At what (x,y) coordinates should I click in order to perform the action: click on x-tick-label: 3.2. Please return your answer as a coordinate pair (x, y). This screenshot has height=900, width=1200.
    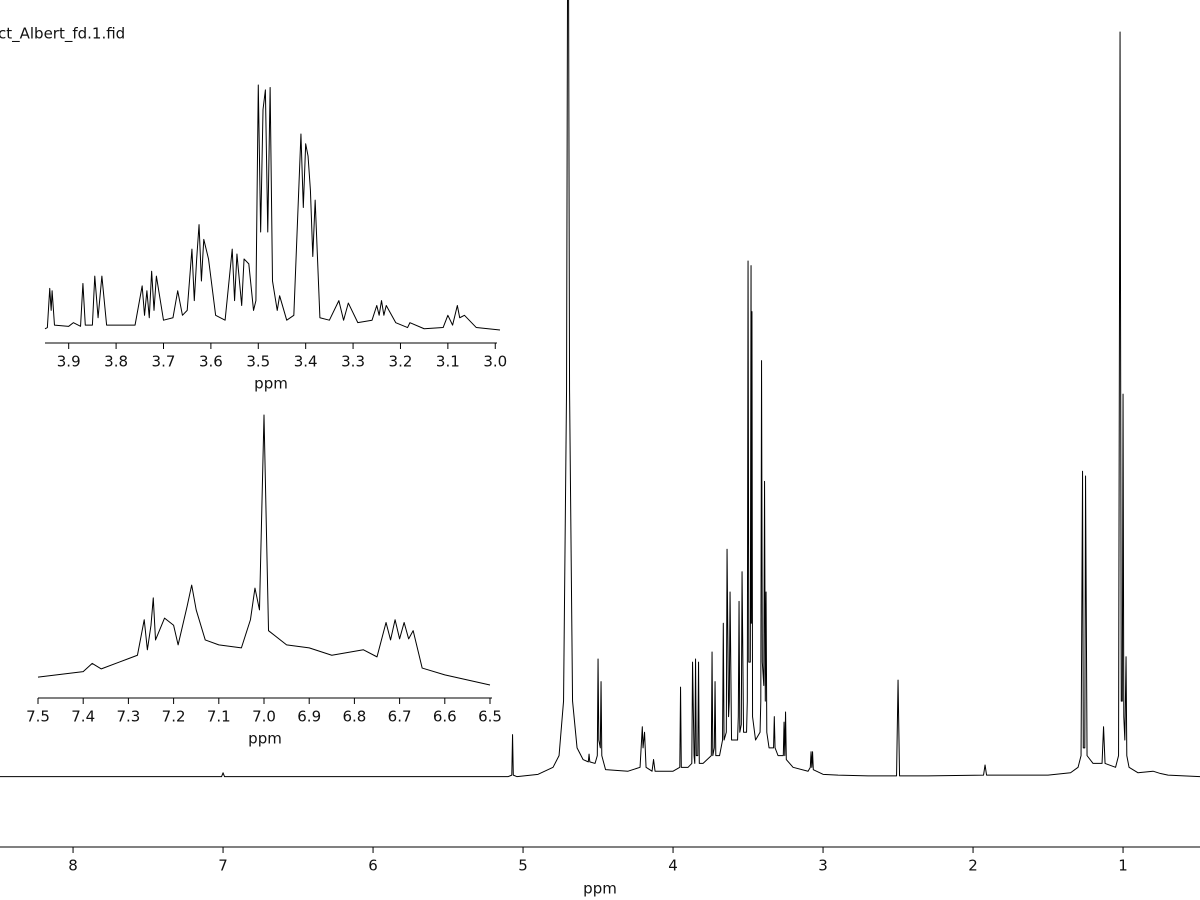
    Looking at the image, I should click on (401, 362).